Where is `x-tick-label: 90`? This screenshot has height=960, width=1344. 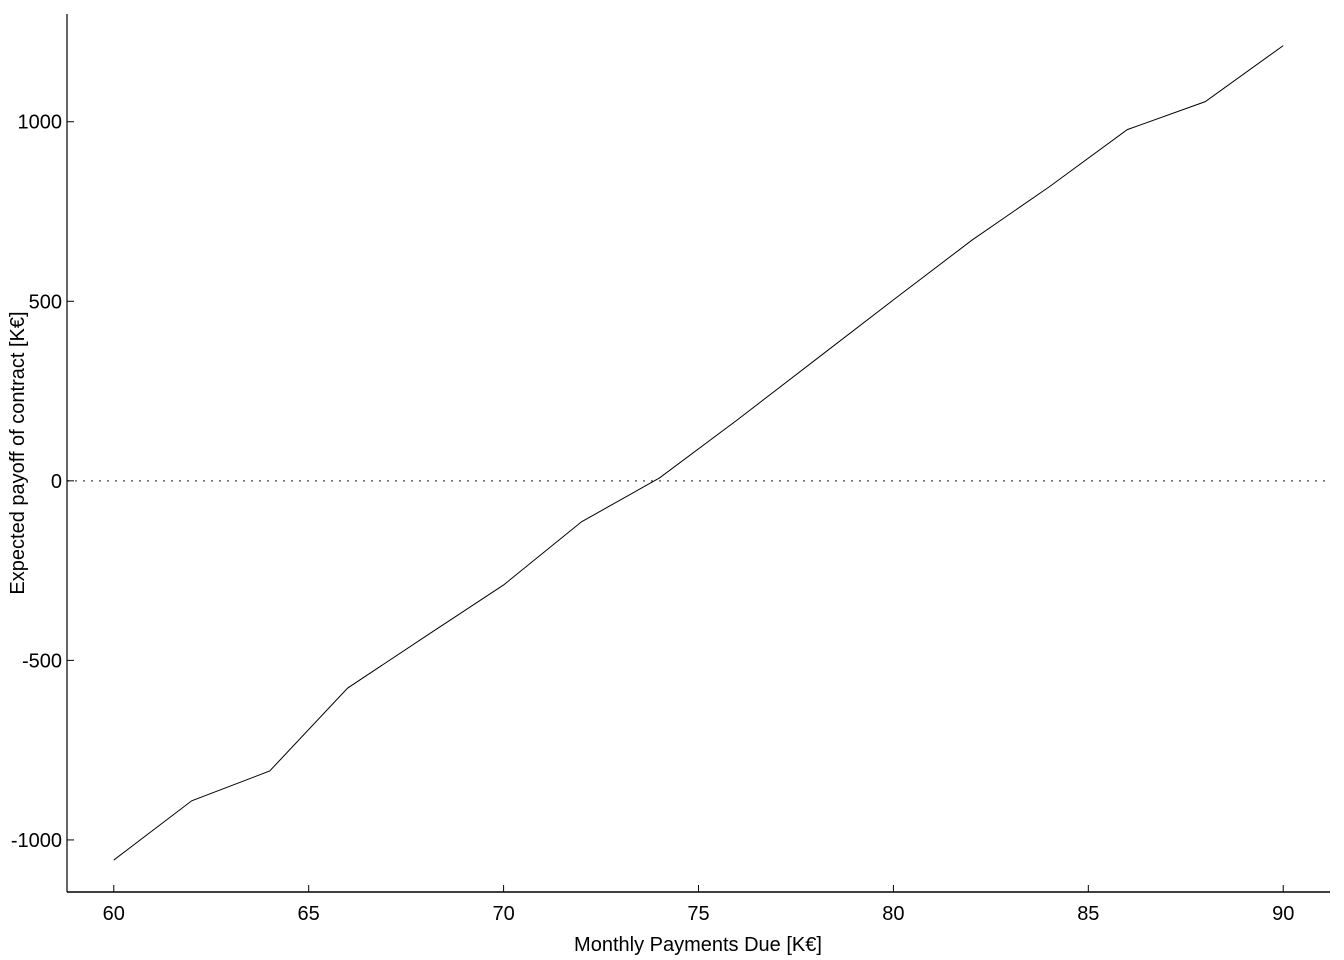
x-tick-label: 90 is located at coordinates (1283, 914).